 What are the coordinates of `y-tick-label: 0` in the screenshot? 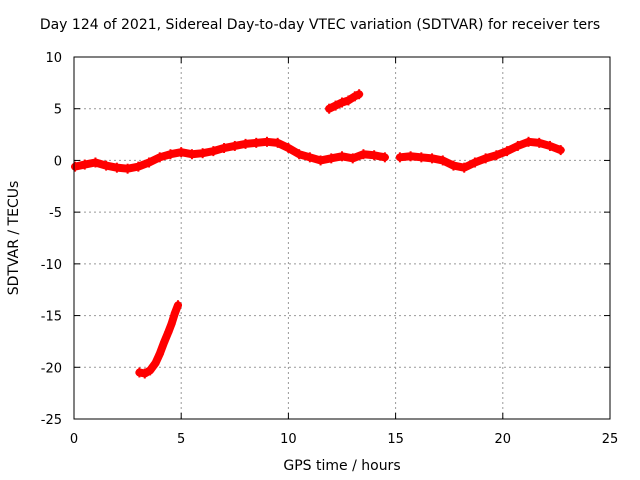 It's located at (58, 161).